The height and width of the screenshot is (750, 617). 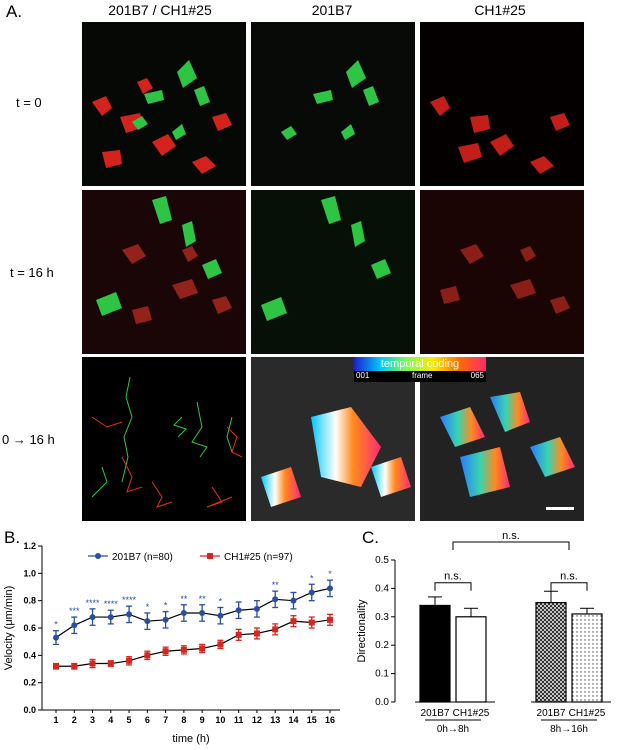 What do you see at coordinates (477, 375) in the screenshot?
I see `tc-end: 065` at bounding box center [477, 375].